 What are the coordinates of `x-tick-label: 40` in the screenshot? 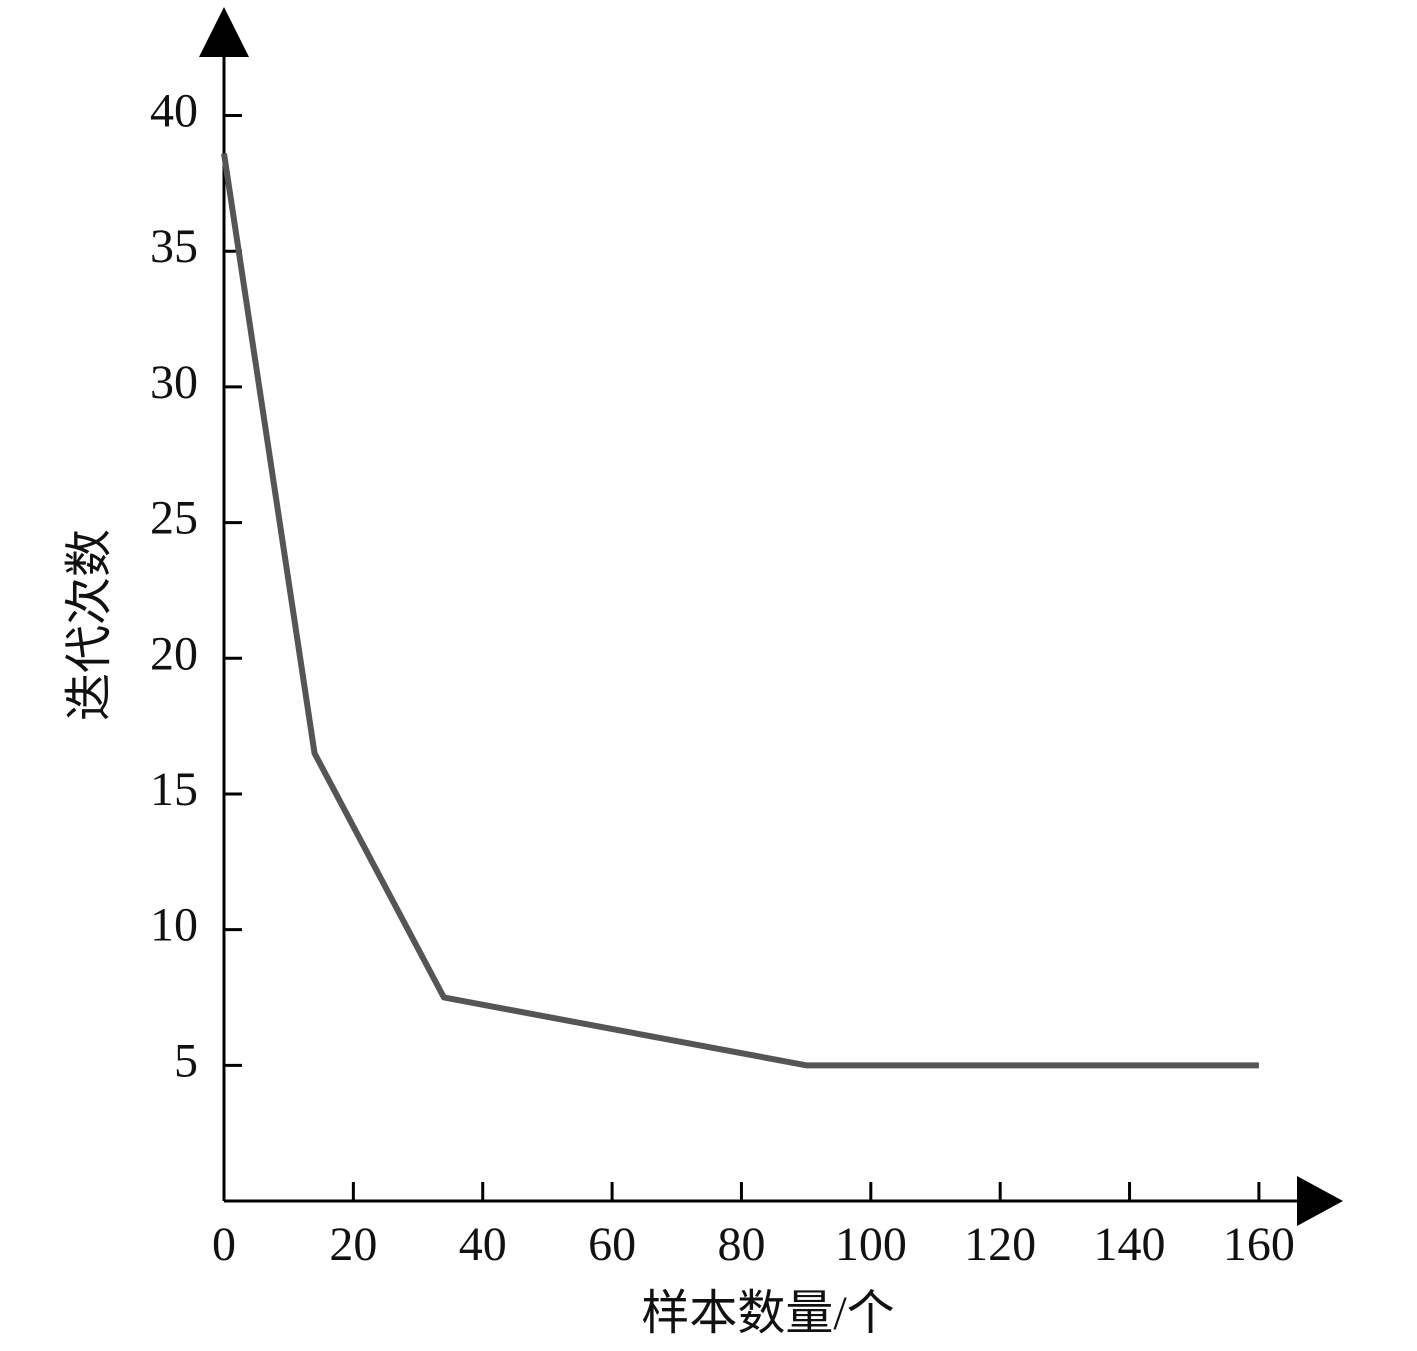 It's located at (483, 1244).